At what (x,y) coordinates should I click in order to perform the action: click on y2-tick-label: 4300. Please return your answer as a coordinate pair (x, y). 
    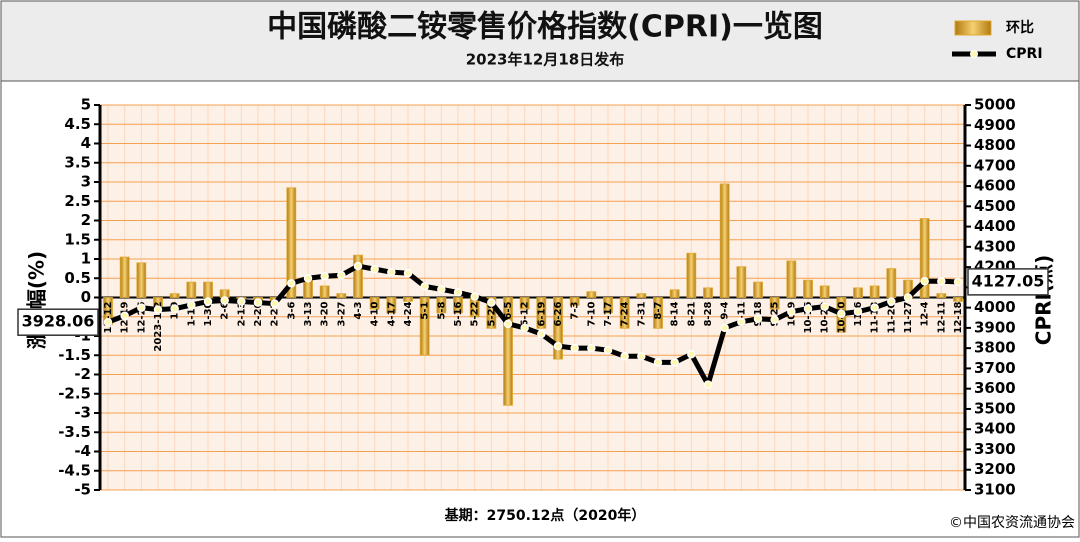
    Looking at the image, I should click on (995, 246).